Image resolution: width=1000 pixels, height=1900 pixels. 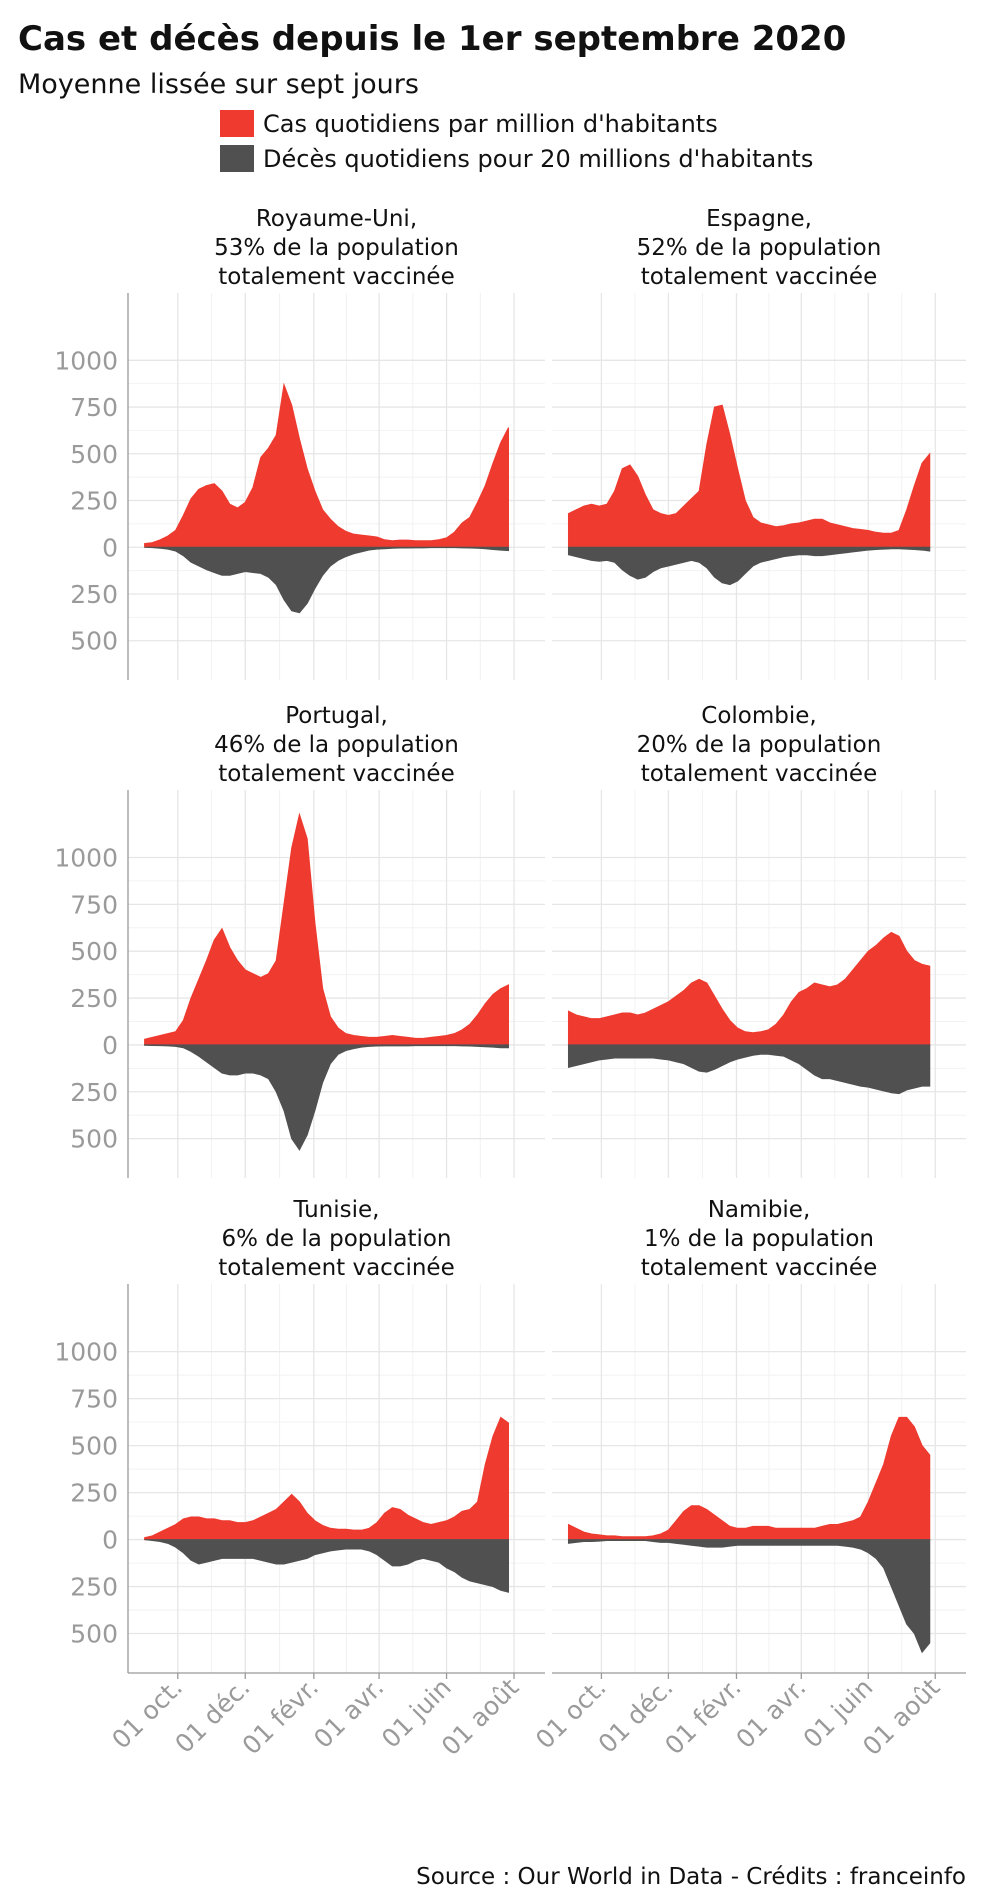 I want to click on panel-title: Colombie,, so click(x=758, y=716).